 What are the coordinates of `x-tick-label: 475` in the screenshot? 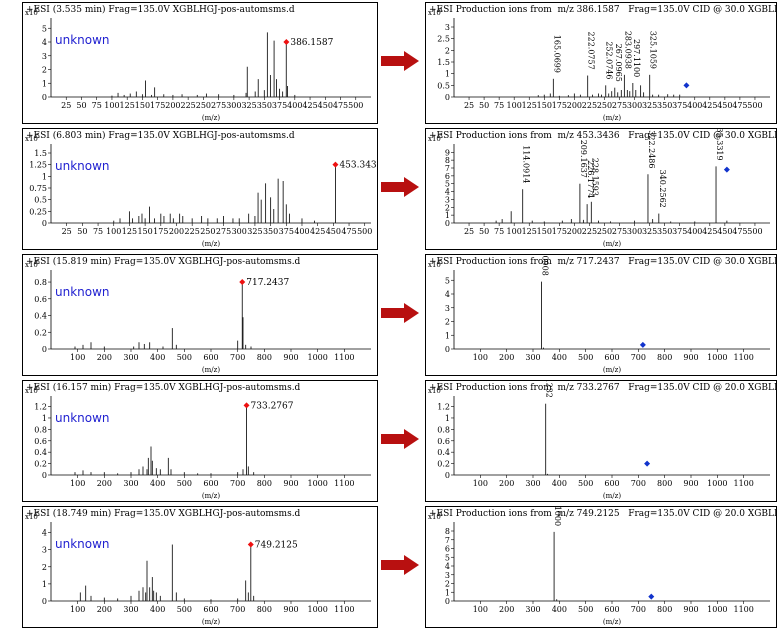 It's located at (739, 231).